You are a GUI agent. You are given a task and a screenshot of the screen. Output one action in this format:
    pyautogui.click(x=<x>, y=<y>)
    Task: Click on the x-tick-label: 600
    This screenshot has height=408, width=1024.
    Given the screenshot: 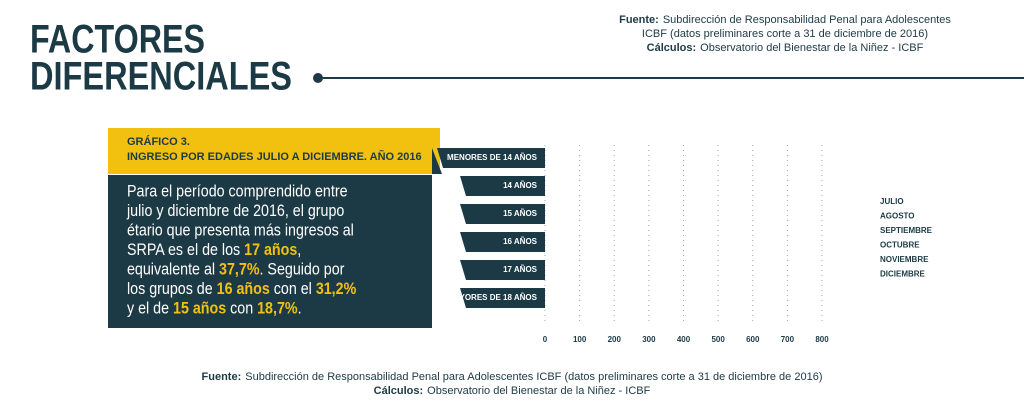 What is the action you would take?
    pyautogui.click(x=753, y=339)
    